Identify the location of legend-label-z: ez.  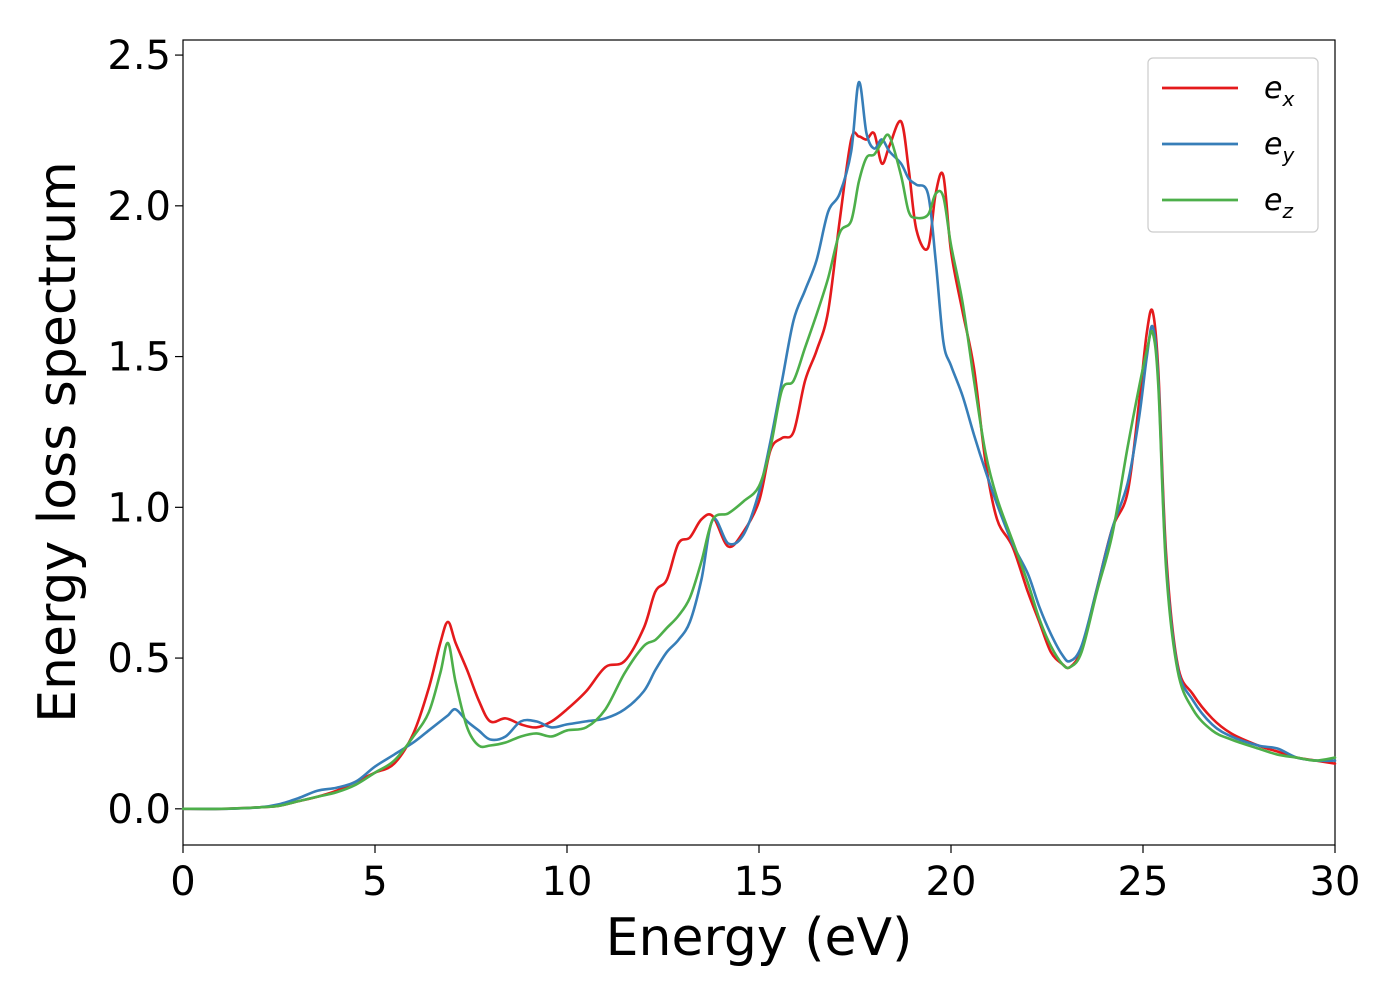
(1278, 203).